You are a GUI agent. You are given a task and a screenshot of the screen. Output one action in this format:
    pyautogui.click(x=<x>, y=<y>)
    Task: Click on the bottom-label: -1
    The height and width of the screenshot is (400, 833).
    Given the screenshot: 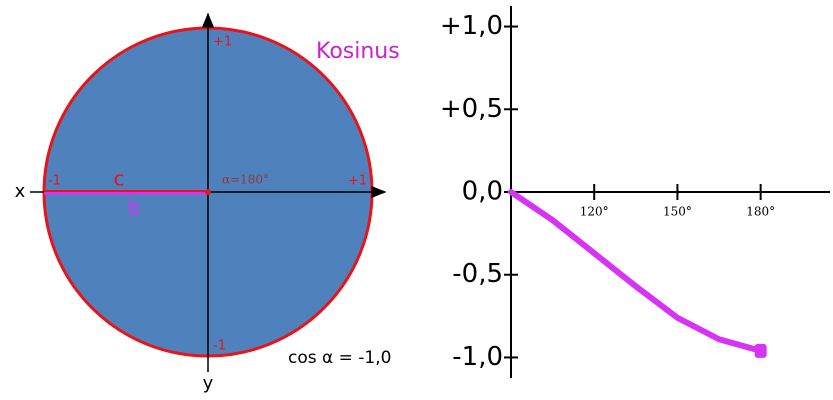 What is the action you would take?
    pyautogui.click(x=219, y=346)
    